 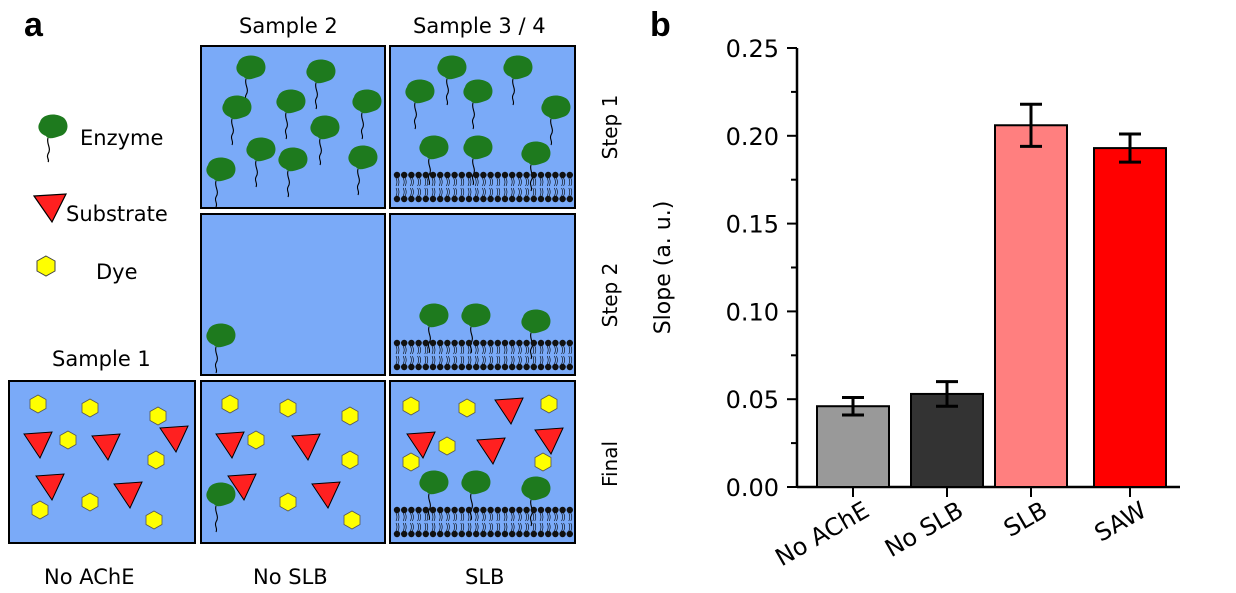 What do you see at coordinates (479, 26) in the screenshot?
I see `column-header-sample-3-4: Sample 3 / 4` at bounding box center [479, 26].